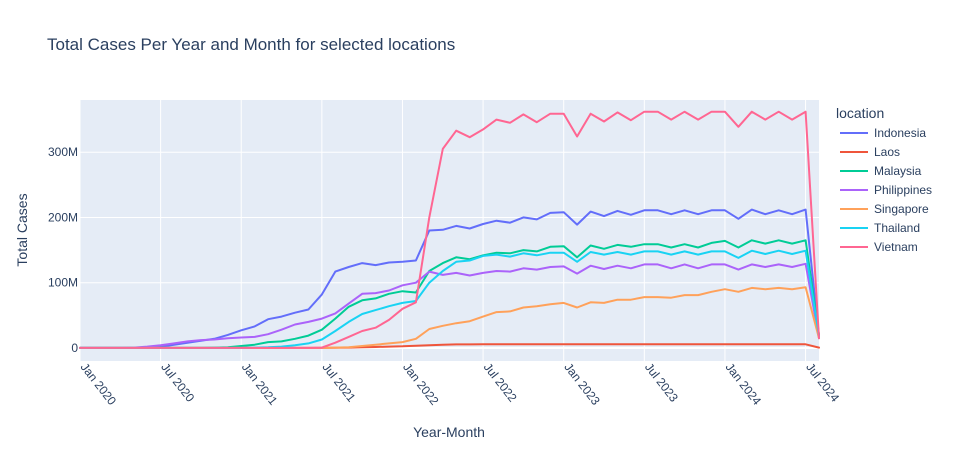 This screenshot has height=455, width=955. I want to click on legend-item-philippines: Philippines, so click(886, 190).